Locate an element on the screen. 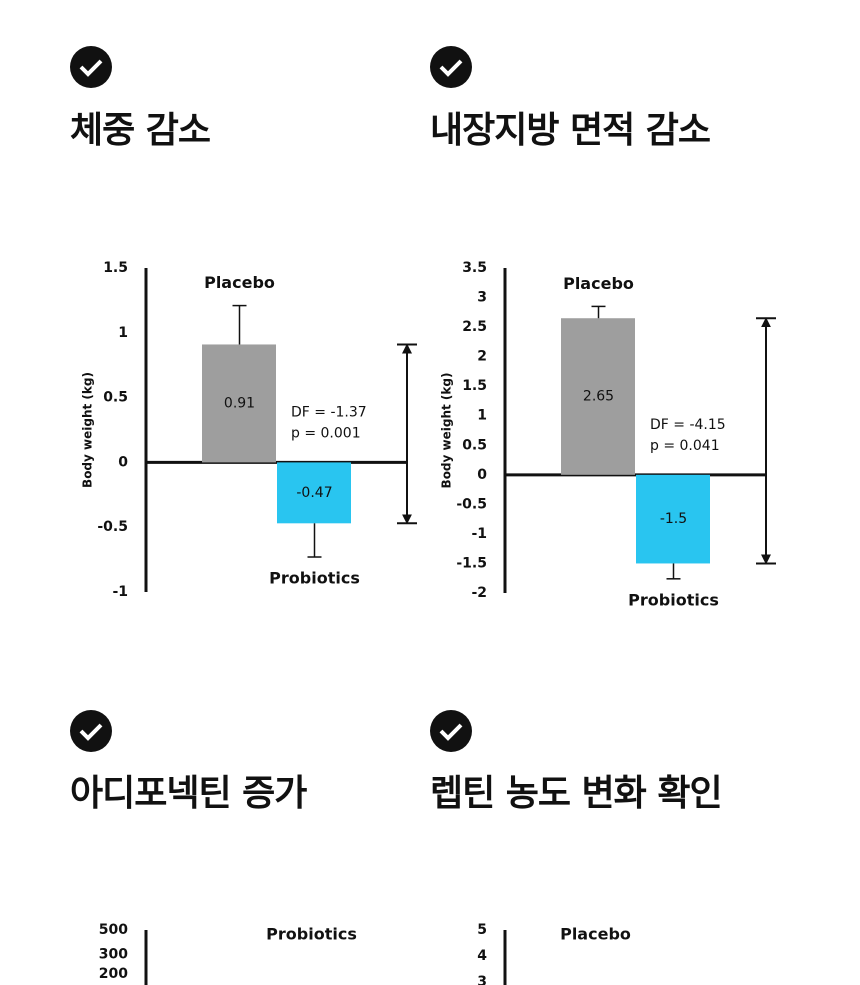 This screenshot has height=985, width=860. y-tick-label: -2 is located at coordinates (479, 593).